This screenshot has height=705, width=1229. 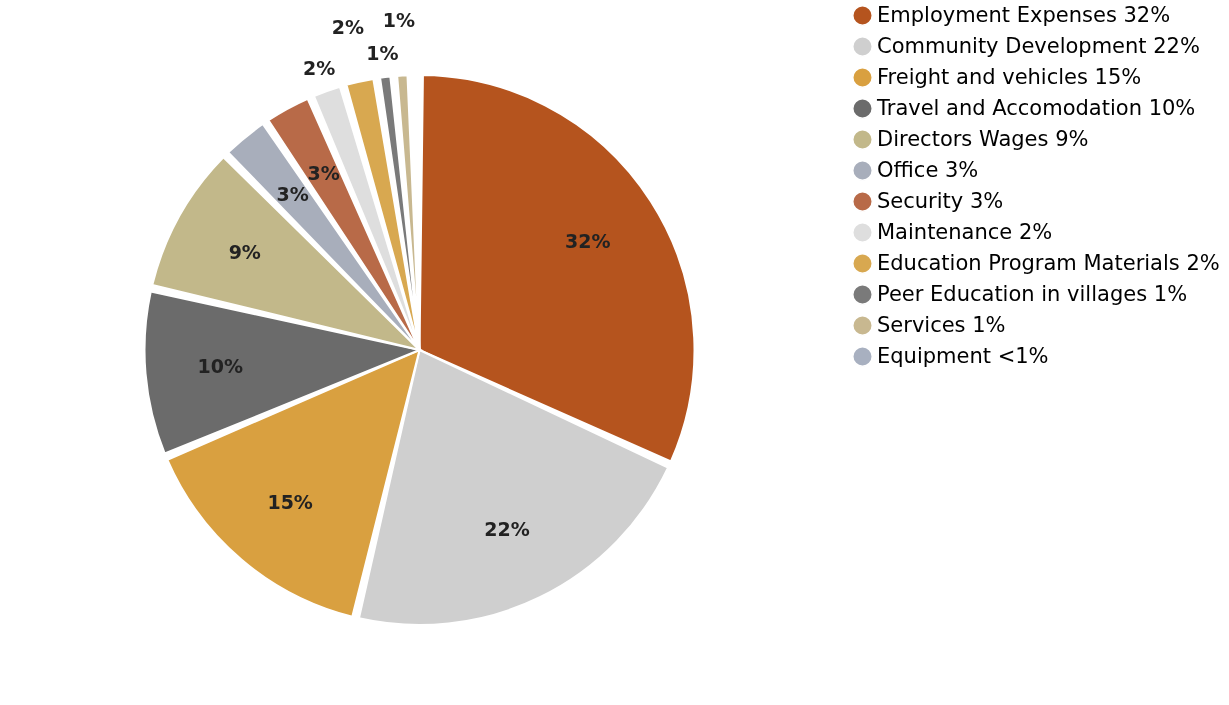 I want to click on legend-label: Directors Wages 9%, so click(x=983, y=138).